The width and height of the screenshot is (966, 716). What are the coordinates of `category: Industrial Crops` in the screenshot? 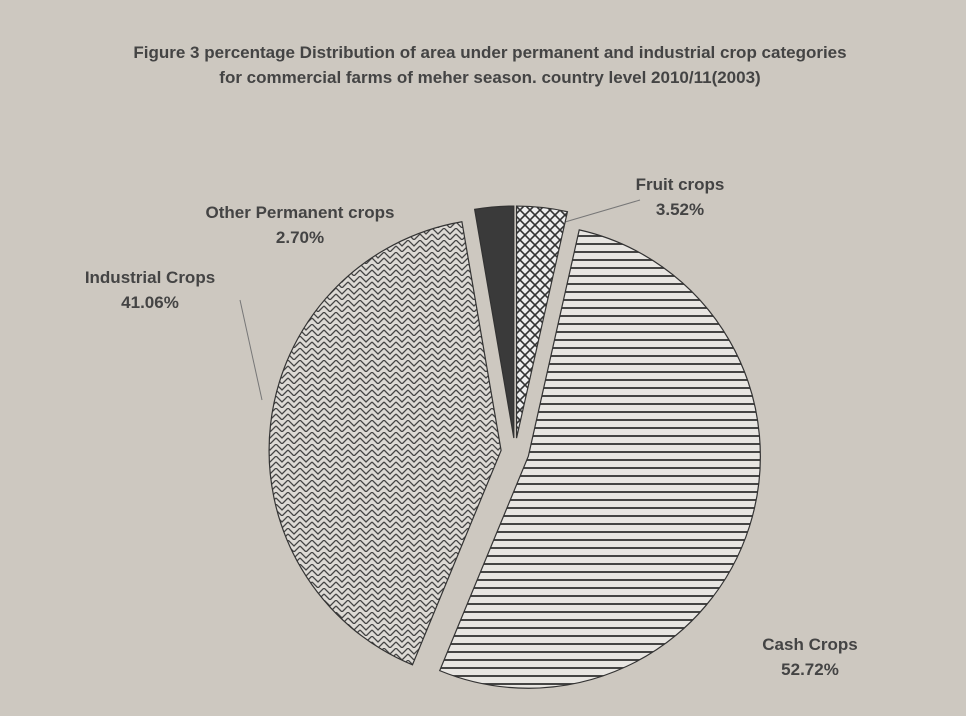 It's located at (150, 277).